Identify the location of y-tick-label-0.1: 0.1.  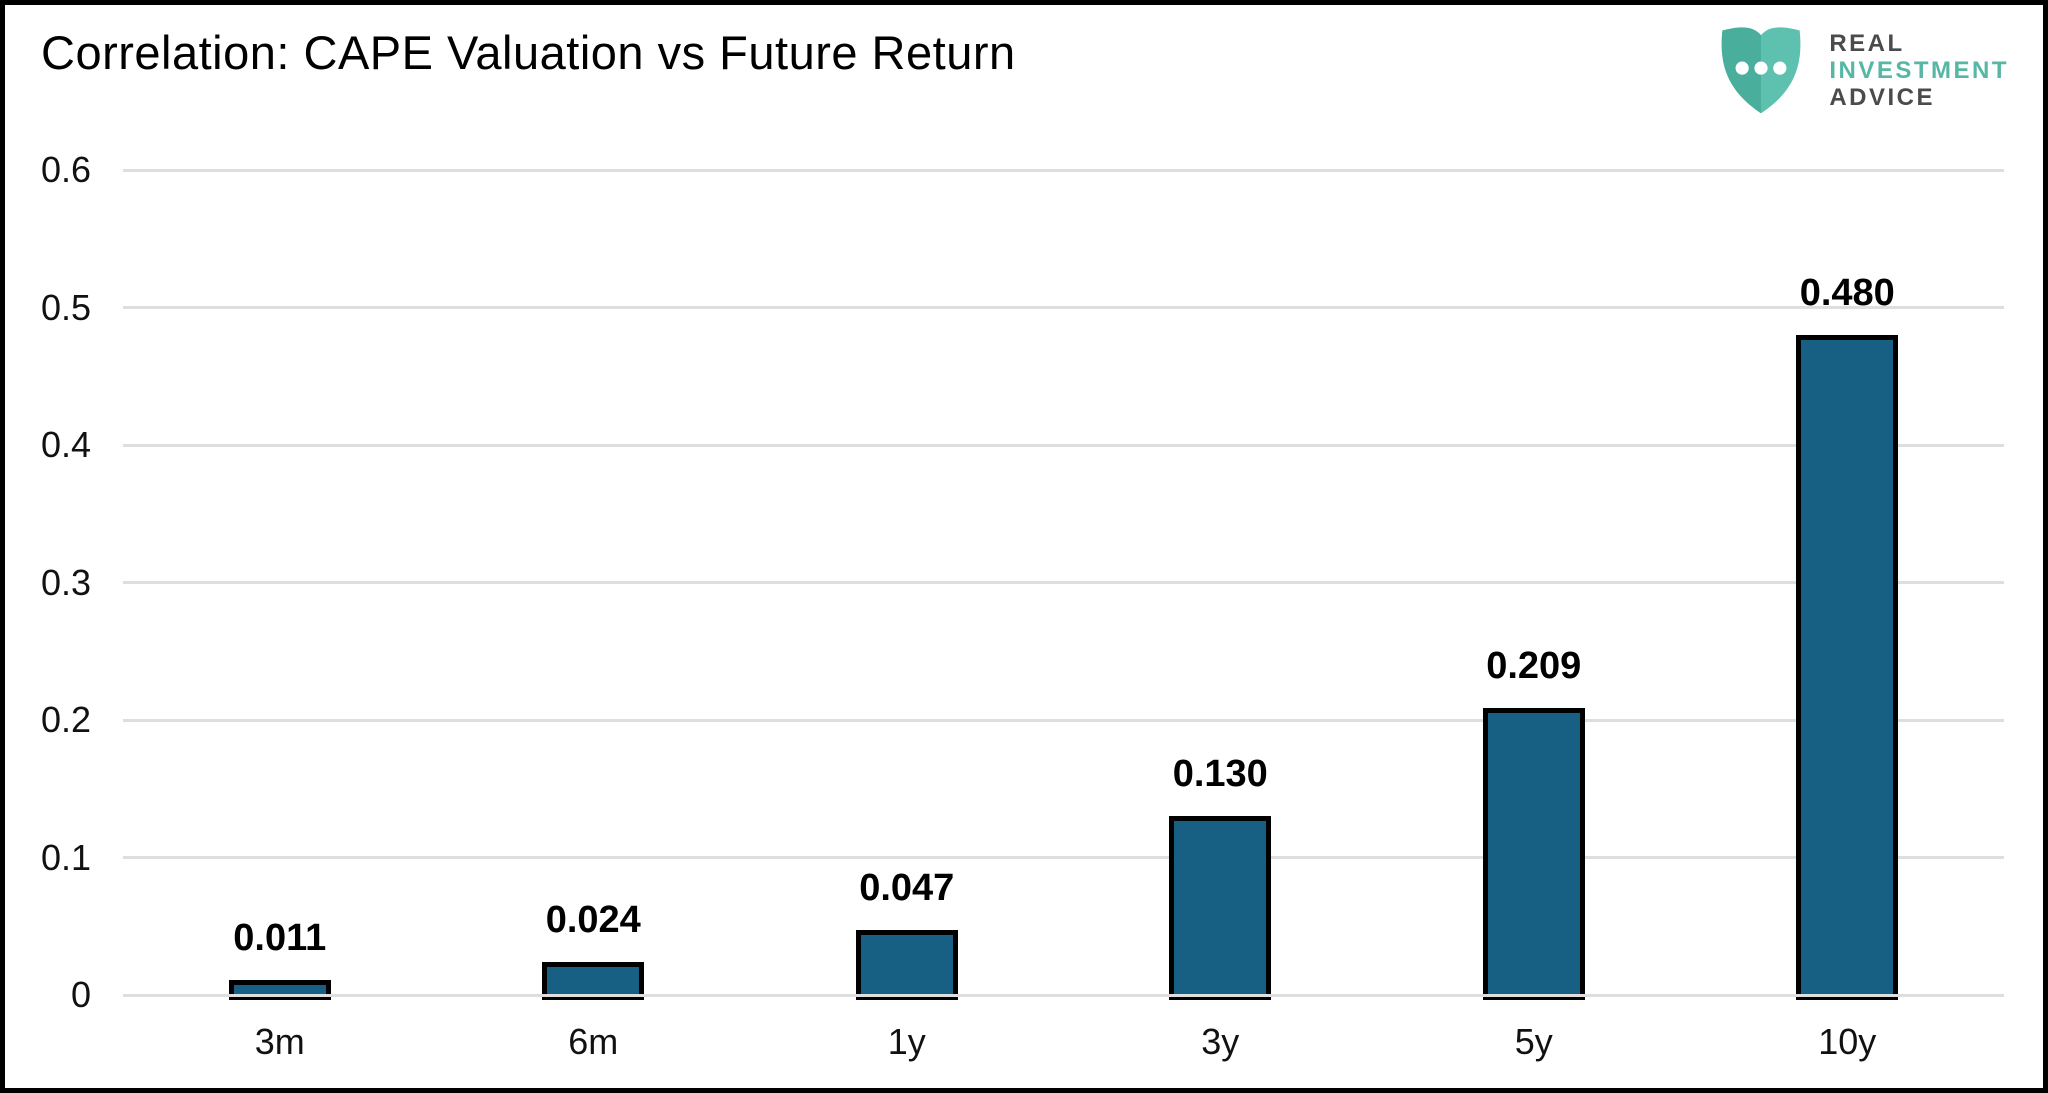
(65, 857).